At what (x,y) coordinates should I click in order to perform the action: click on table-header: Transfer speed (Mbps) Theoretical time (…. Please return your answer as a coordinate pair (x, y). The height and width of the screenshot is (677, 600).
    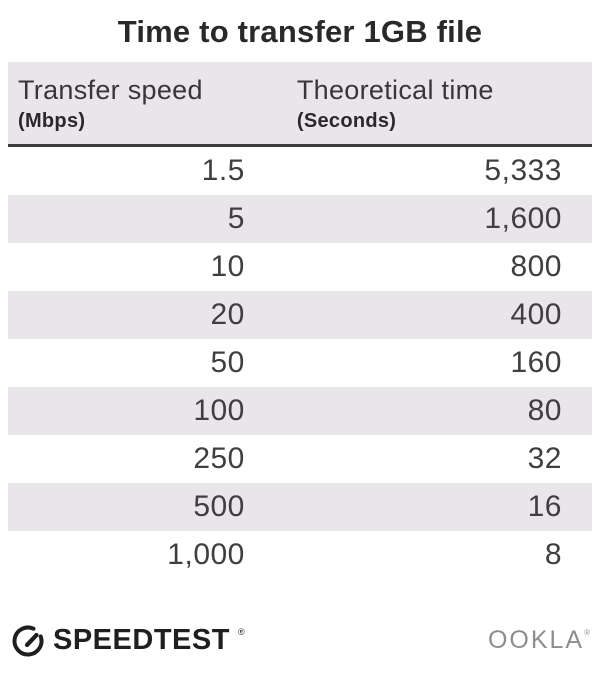
    Looking at the image, I should click on (300, 104).